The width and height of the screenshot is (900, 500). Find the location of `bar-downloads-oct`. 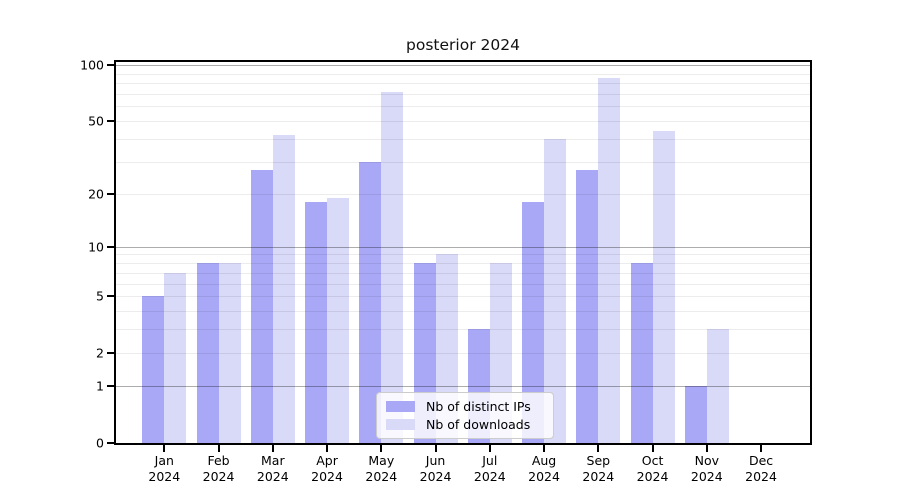

bar-downloads-oct is located at coordinates (663, 287).